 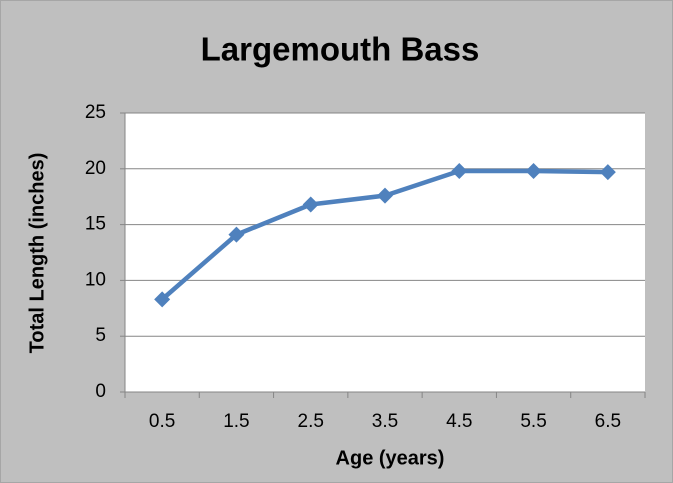 What do you see at coordinates (340, 49) in the screenshot?
I see `chart-title: Largemouth Bass` at bounding box center [340, 49].